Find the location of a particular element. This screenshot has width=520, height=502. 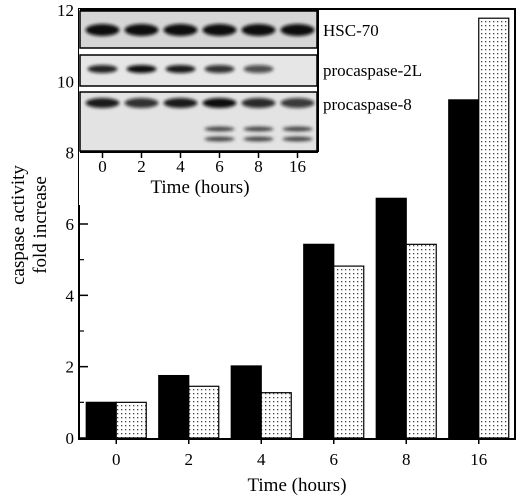

inset-lane-label: 2 is located at coordinates (141, 166).